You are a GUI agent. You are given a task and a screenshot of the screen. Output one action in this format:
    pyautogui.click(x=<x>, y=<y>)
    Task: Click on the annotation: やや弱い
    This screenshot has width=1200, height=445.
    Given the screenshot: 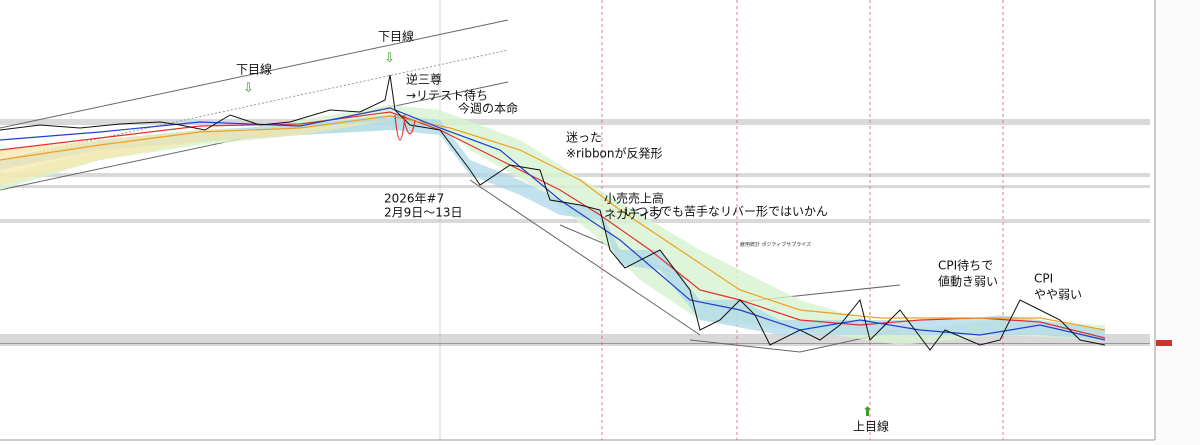 What is the action you would take?
    pyautogui.click(x=1058, y=295)
    